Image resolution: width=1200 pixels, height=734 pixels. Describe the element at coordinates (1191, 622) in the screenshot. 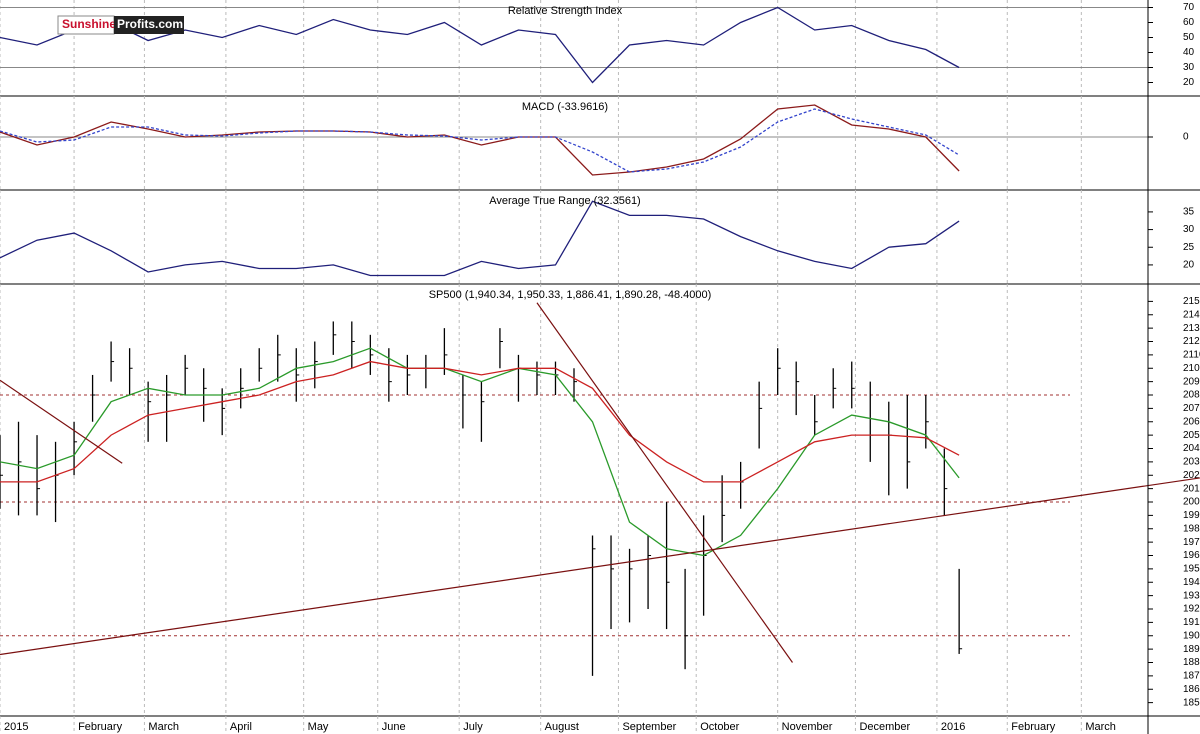

I see `y-tick-label: 1910` at that location.